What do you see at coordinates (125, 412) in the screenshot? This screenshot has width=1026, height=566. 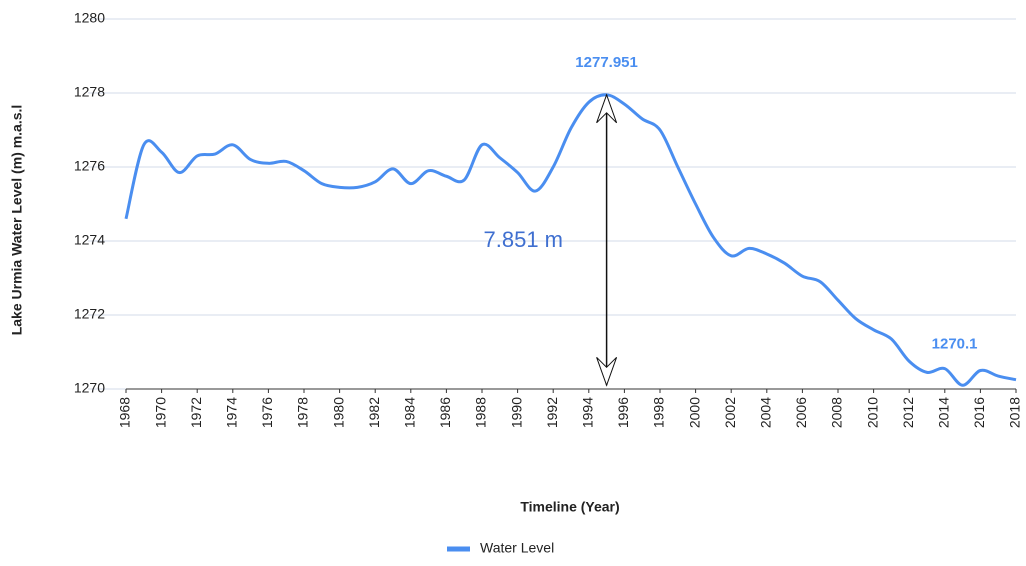 I see `x-tick-label: 1968` at bounding box center [125, 412].